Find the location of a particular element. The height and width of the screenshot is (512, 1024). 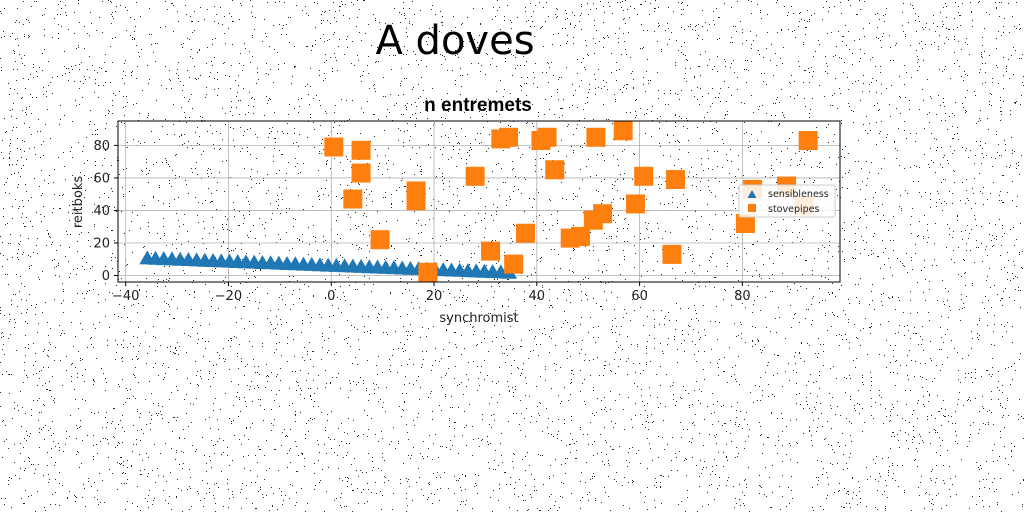

x-tick-label-3: 20 is located at coordinates (434, 296).